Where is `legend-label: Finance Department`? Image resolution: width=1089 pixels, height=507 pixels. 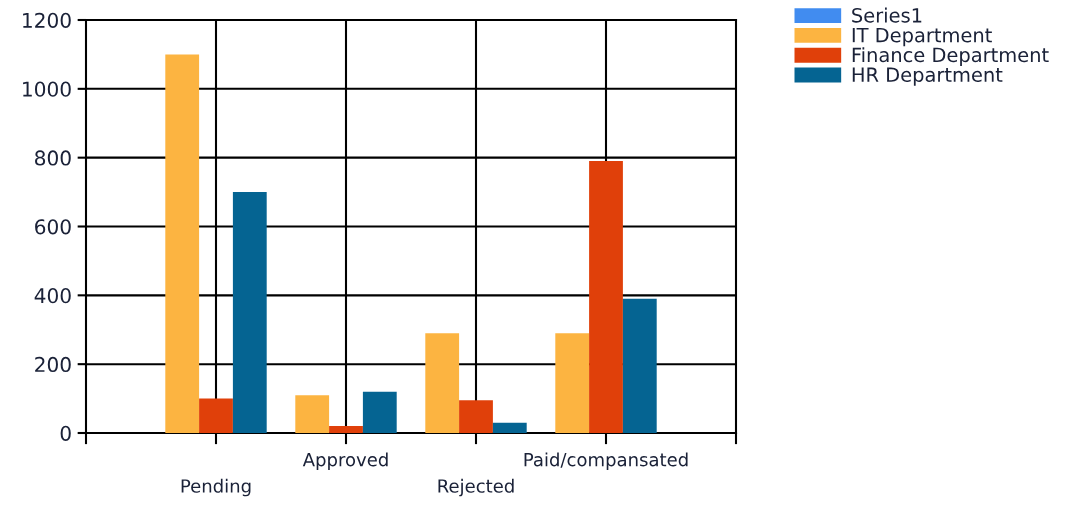
legend-label: Finance Department is located at coordinates (950, 57).